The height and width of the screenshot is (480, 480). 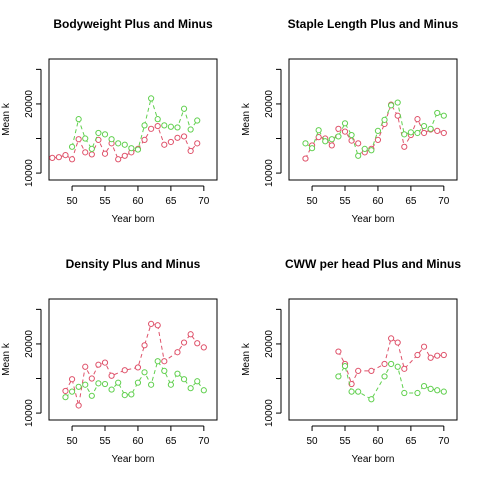 What do you see at coordinates (105, 441) in the screenshot?
I see `x-tick-label: 55` at bounding box center [105, 441].